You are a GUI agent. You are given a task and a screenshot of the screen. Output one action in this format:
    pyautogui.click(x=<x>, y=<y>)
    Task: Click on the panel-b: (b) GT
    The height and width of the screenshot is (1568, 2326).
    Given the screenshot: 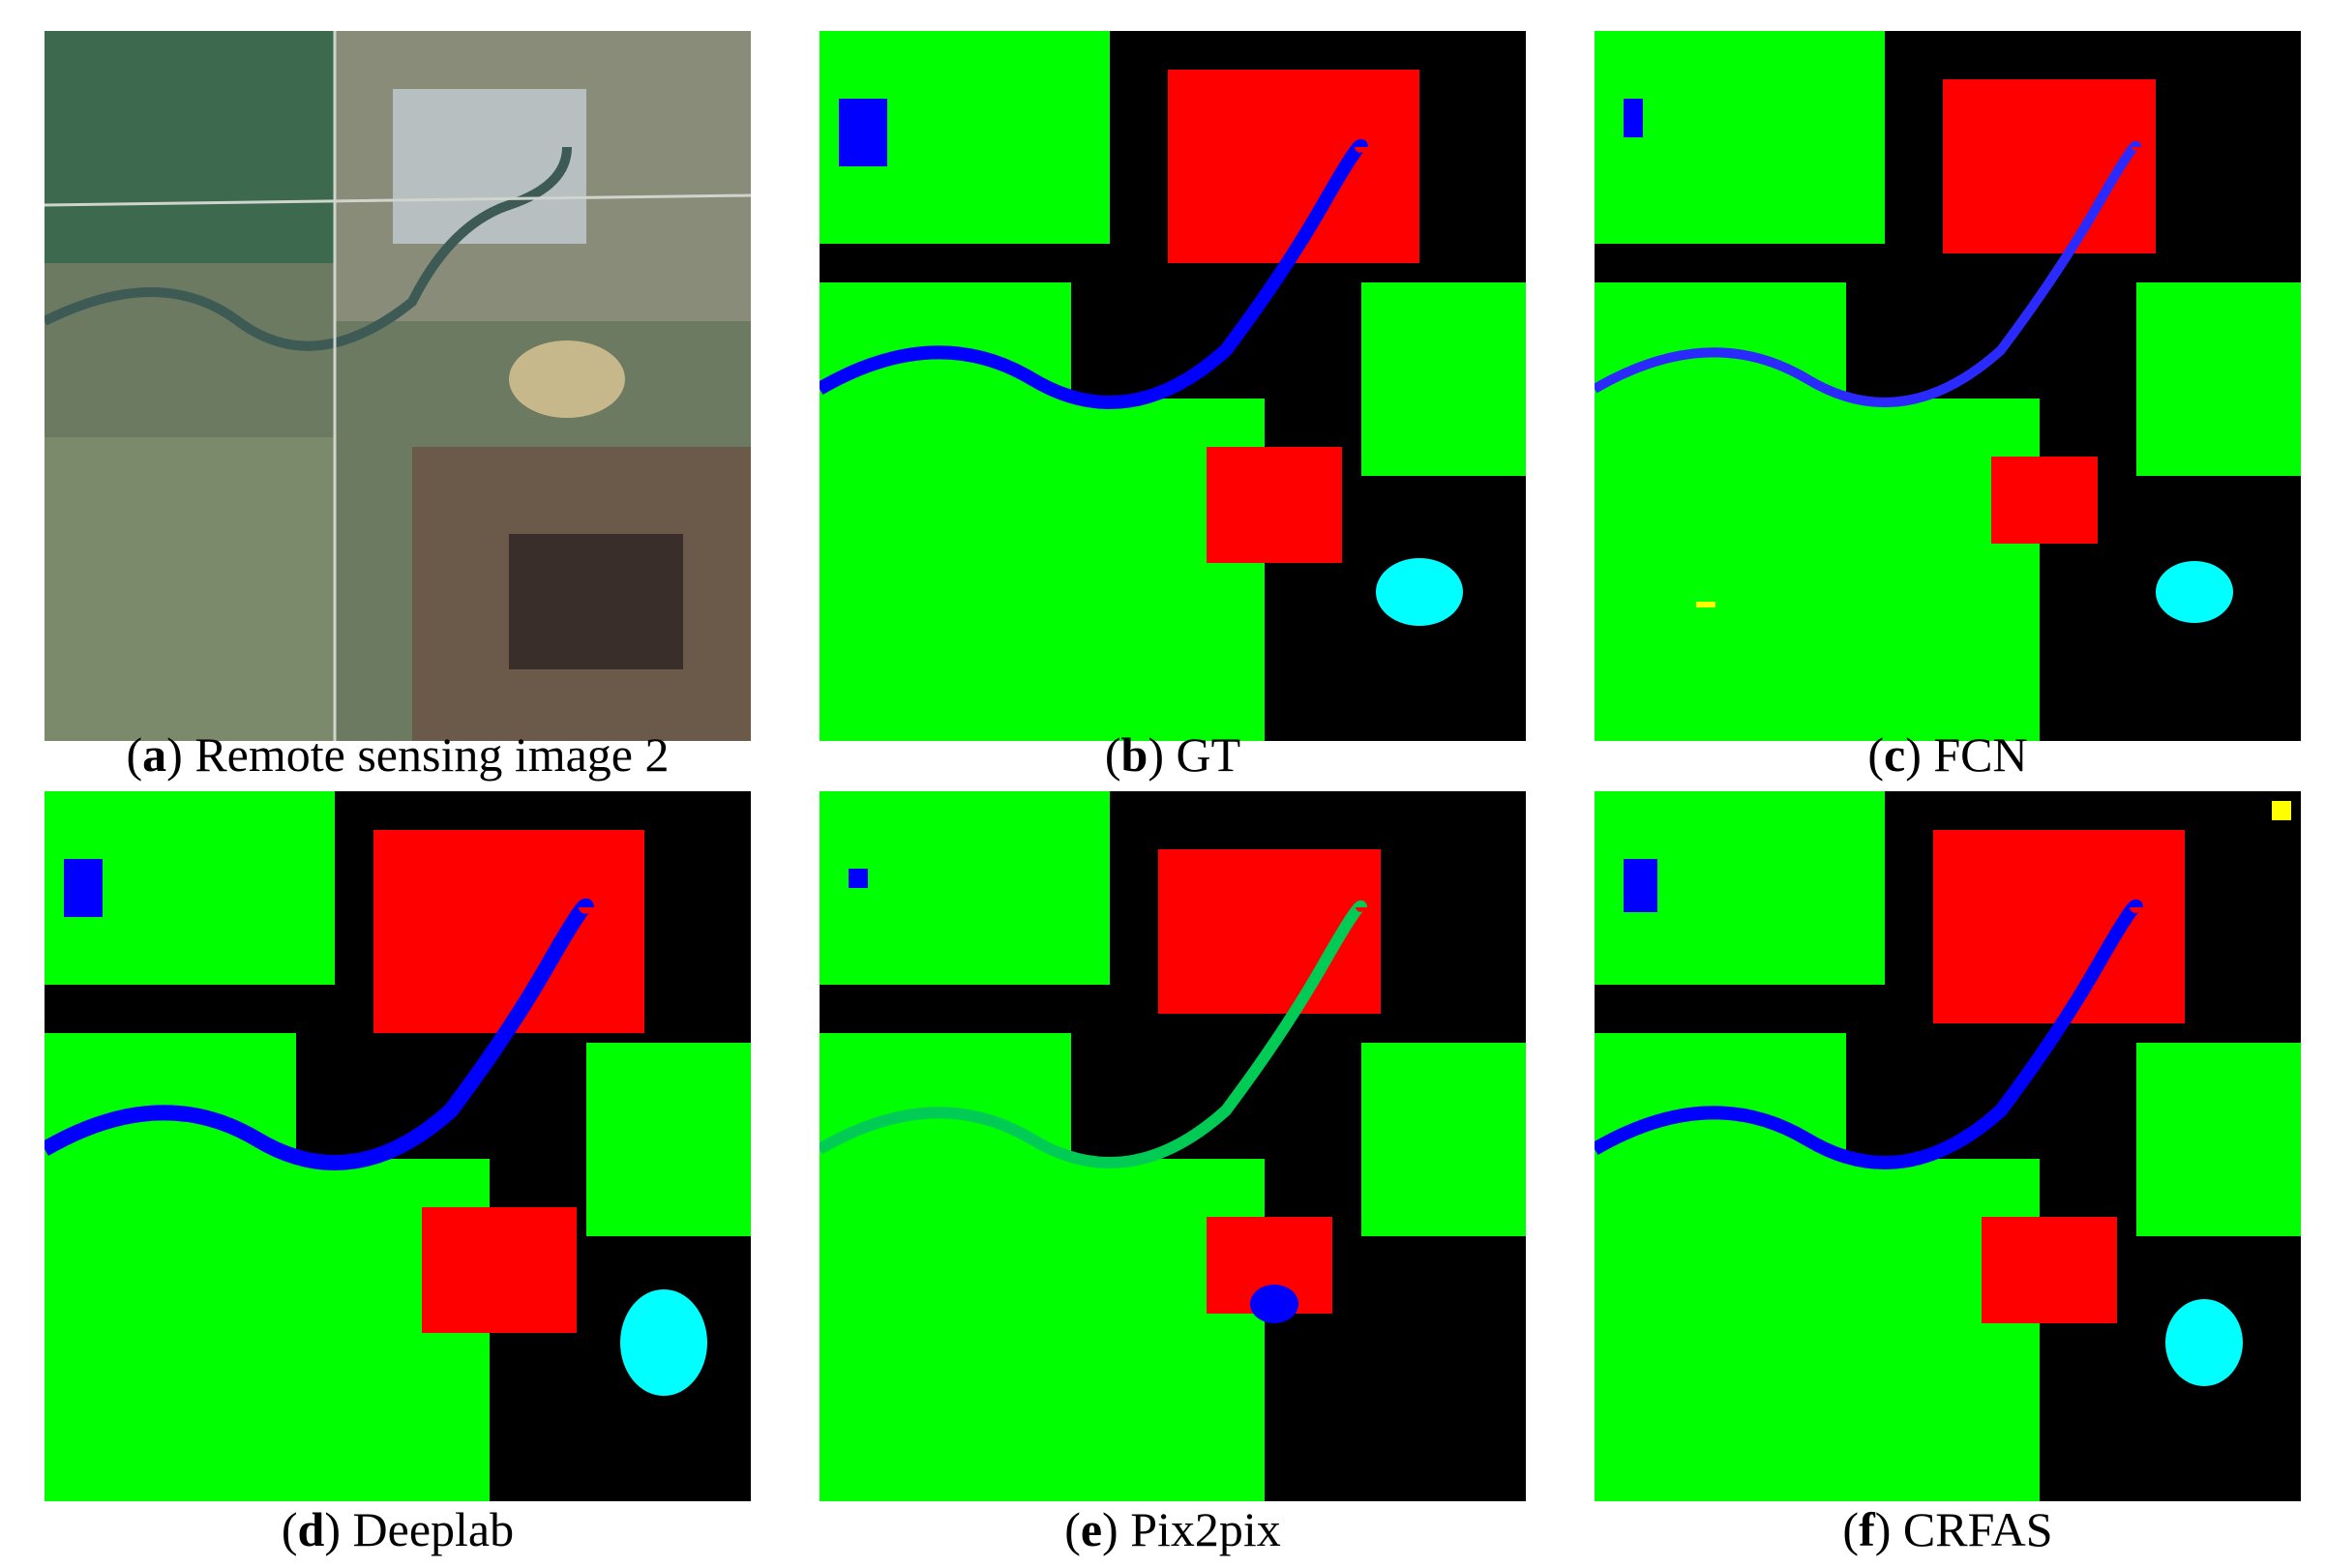 What is the action you would take?
    pyautogui.click(x=1173, y=407)
    